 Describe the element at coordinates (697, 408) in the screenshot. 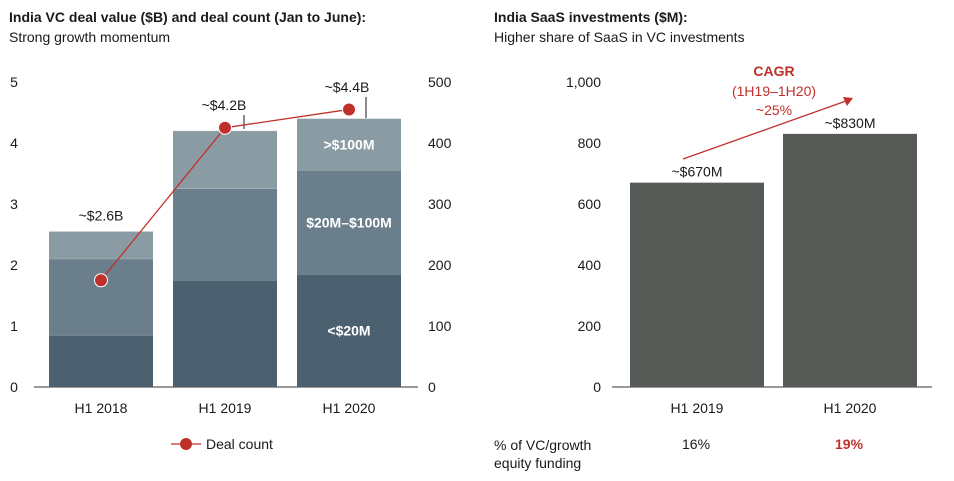

I see `saas-category-label: H1 2019` at that location.